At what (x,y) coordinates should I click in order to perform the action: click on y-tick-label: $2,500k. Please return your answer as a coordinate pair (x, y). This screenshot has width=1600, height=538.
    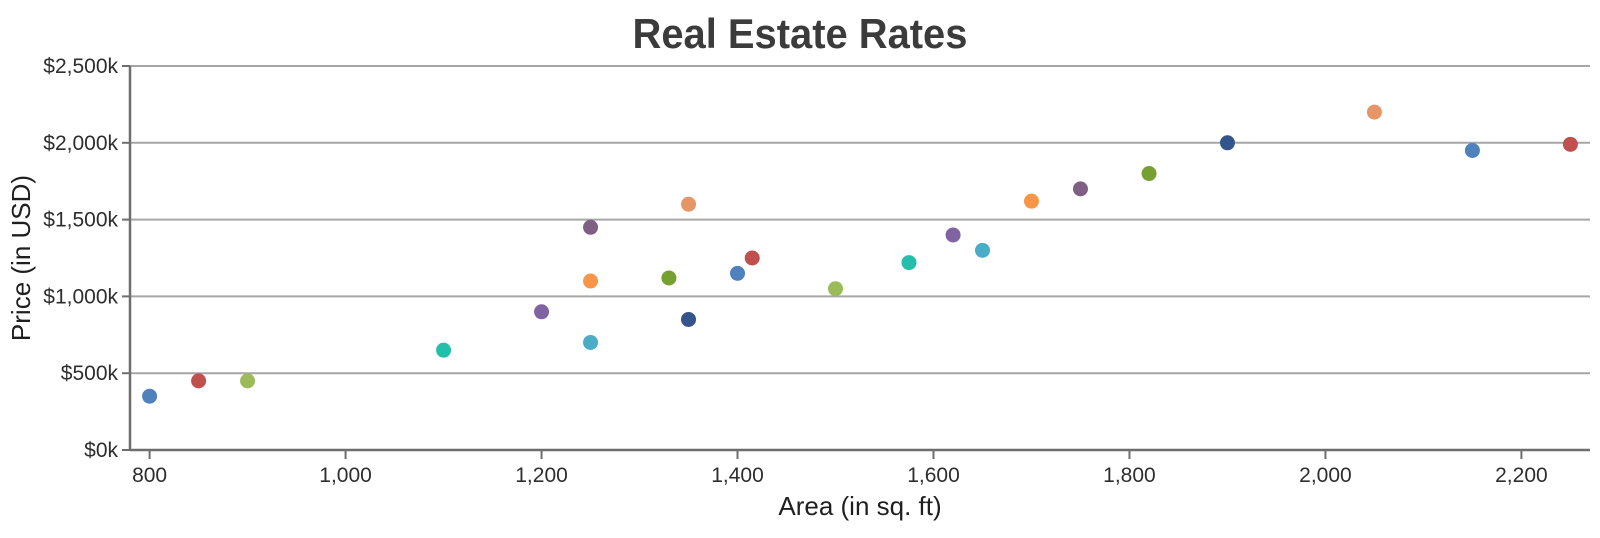
    Looking at the image, I should click on (80, 66).